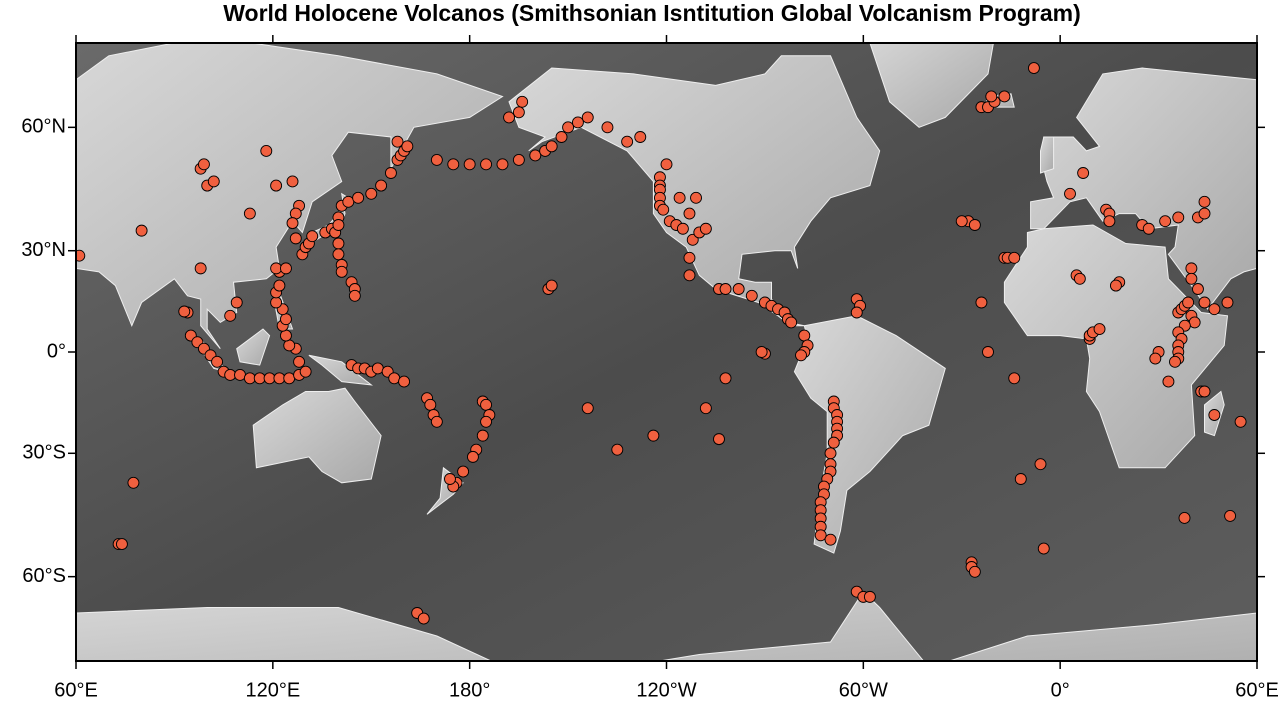 The height and width of the screenshot is (703, 1284). I want to click on x-tick-label: 180°, so click(469, 690).